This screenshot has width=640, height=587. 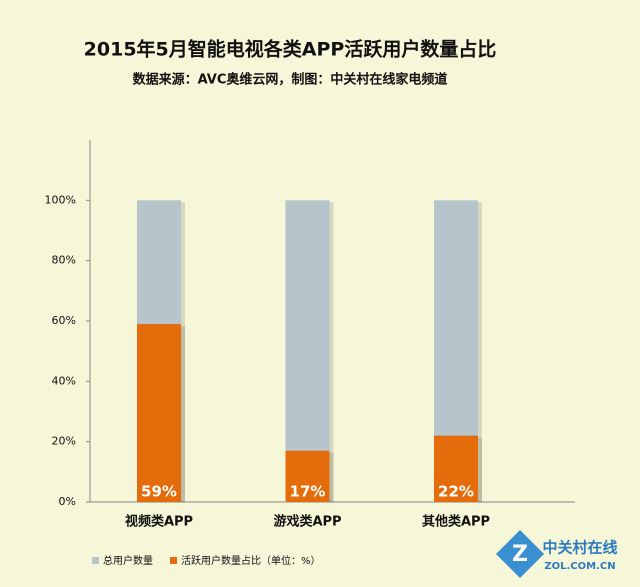 I want to click on watermark: Z 中关村在线 ZOL.COM.CN, so click(x=556, y=554).